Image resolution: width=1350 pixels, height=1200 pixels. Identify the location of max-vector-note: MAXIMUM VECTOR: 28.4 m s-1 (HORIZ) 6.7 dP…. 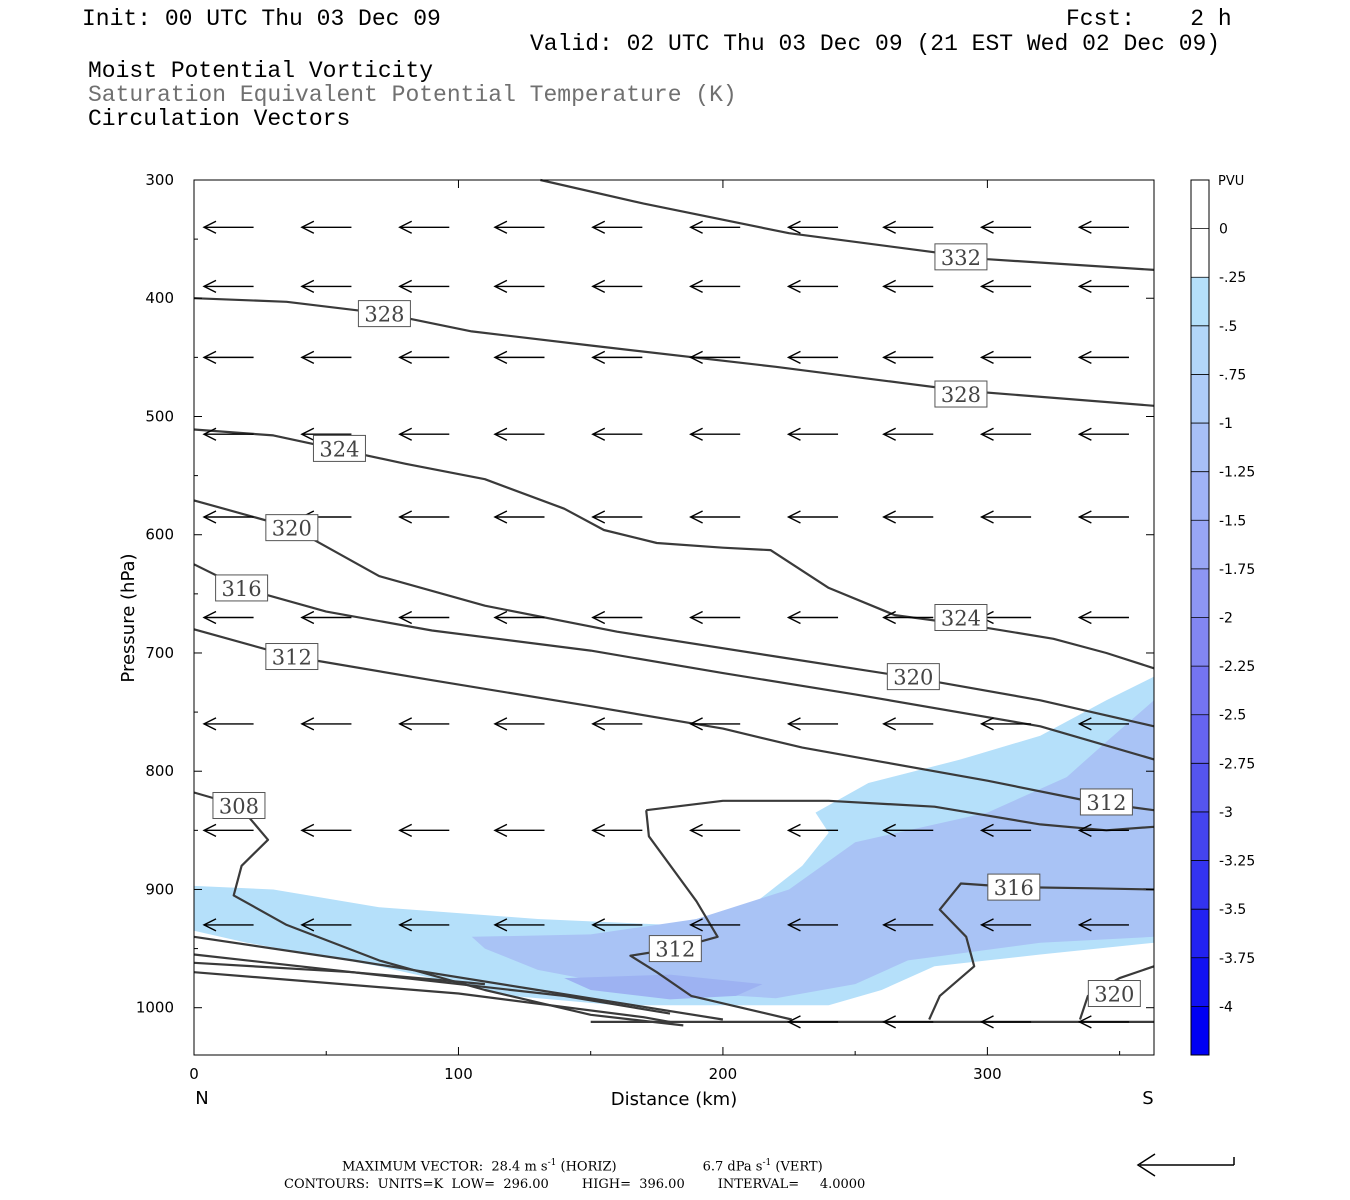
(582, 1166).